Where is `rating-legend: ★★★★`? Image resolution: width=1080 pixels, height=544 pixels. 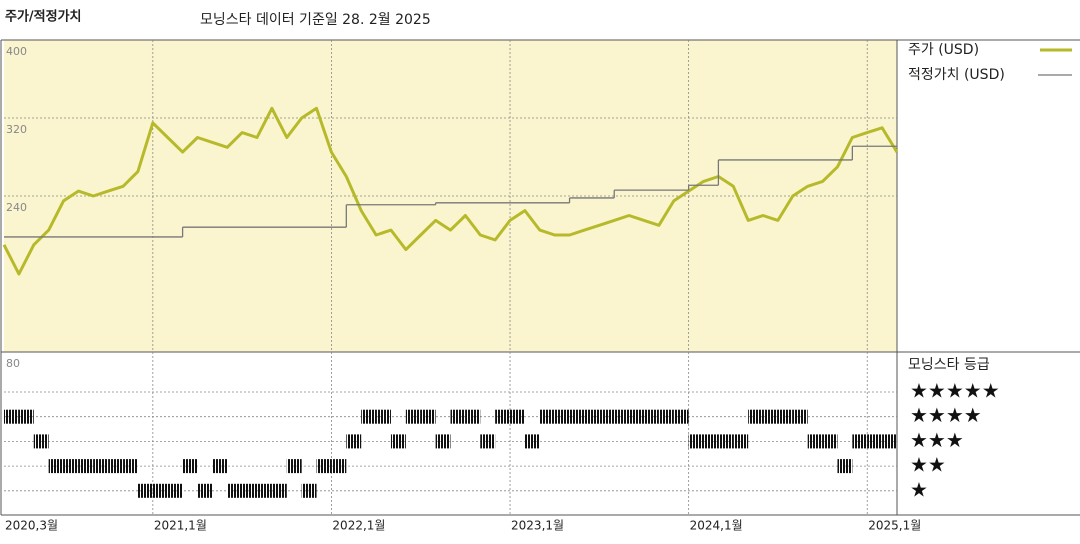 rating-legend: ★★★★ is located at coordinates (946, 415).